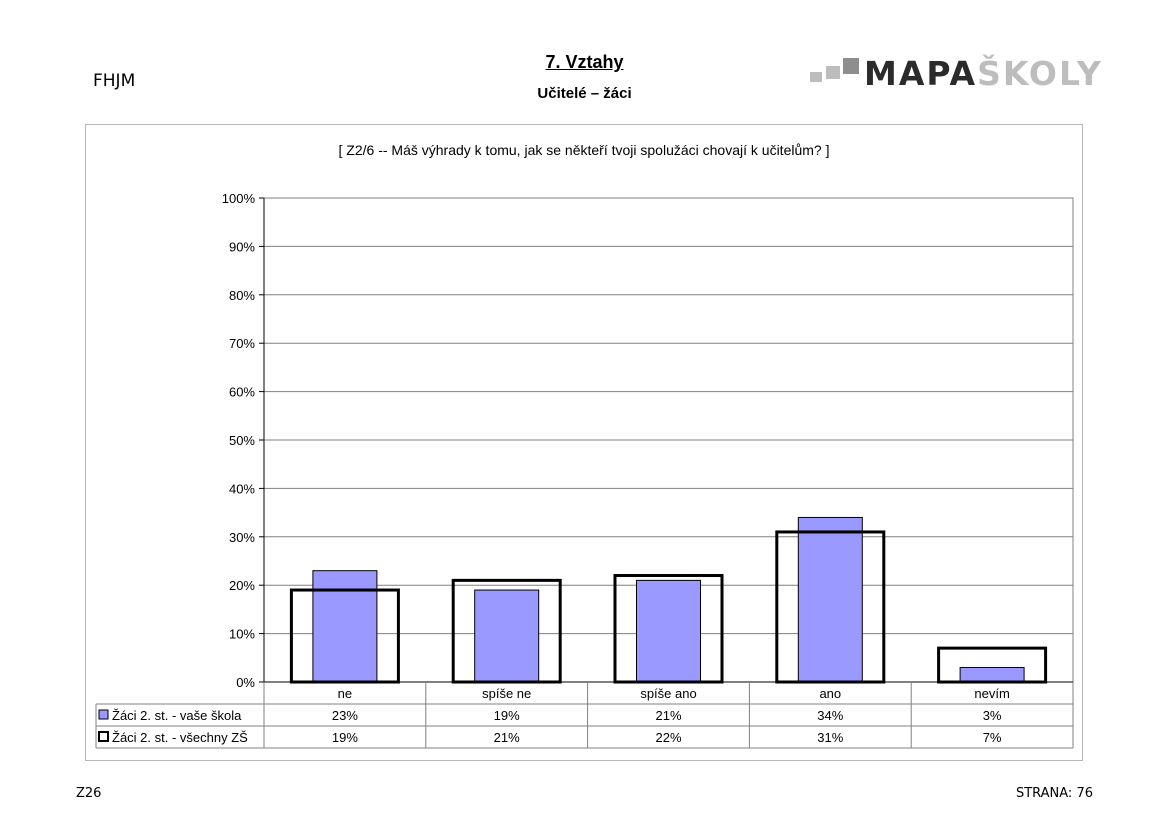 Image resolution: width=1169 pixels, height=827 pixels. Describe the element at coordinates (584, 93) in the screenshot. I see `section-subtitle: Učitelé – žáci` at that location.